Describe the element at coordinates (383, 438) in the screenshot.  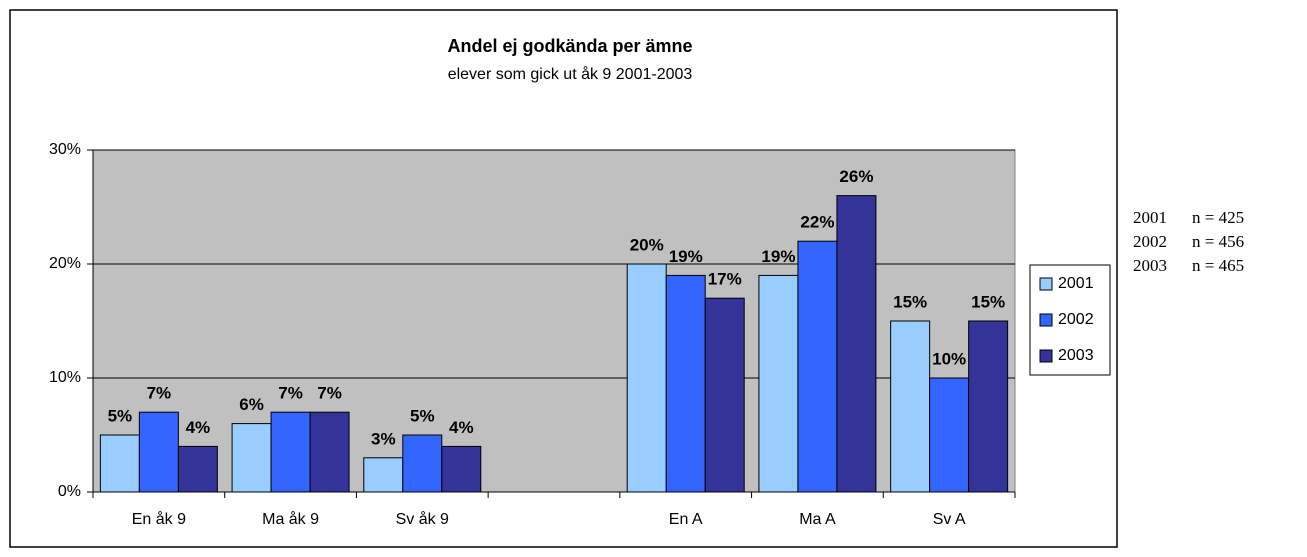
I see `value-label: 3%` at that location.